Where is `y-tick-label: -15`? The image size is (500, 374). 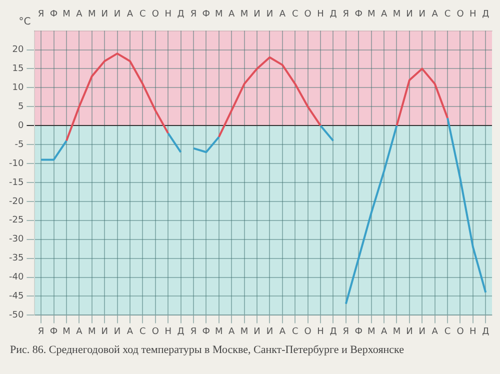 y-tick-label: -15 is located at coordinates (16, 183).